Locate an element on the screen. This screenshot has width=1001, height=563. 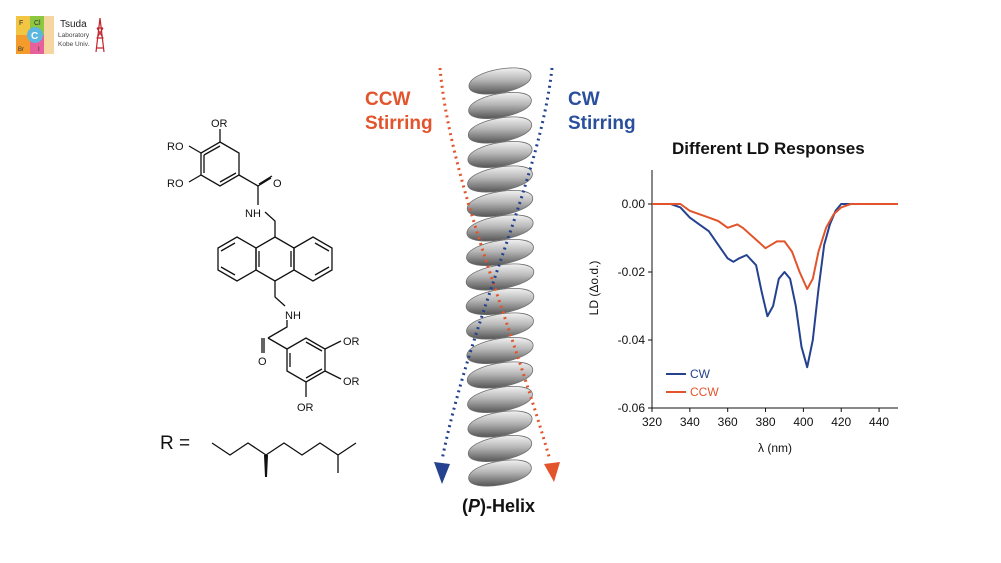
ccw-label-line2: Stirring is located at coordinates (399, 123).